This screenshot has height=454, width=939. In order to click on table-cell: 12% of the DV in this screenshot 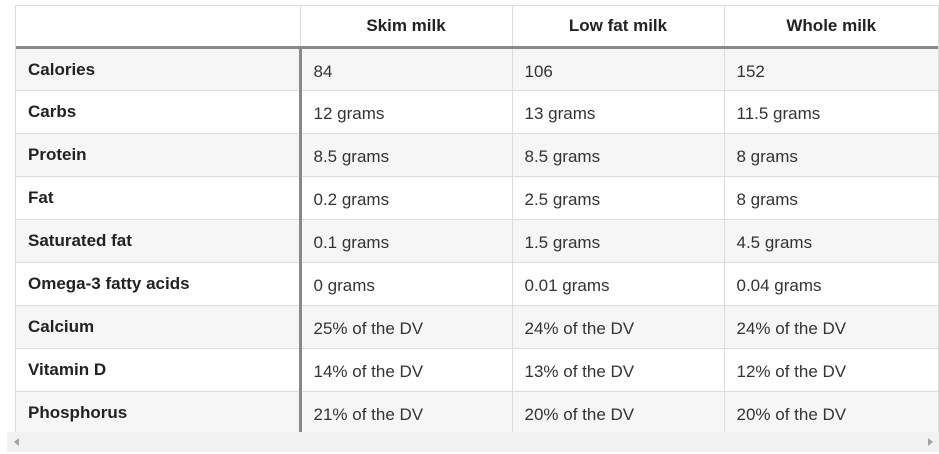, I will do `click(830, 370)`.